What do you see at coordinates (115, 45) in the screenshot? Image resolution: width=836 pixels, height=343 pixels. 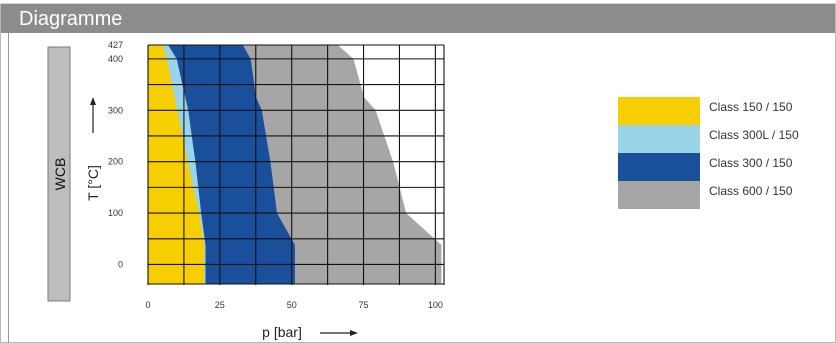 I see `y-tick-label-5: 427` at bounding box center [115, 45].